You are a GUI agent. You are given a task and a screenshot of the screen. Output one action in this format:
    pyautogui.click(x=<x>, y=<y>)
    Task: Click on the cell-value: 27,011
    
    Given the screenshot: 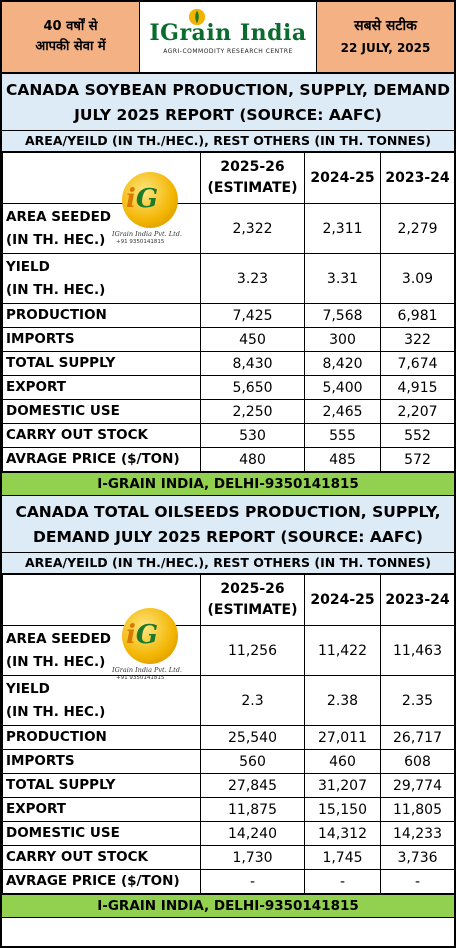 What is the action you would take?
    pyautogui.click(x=342, y=737)
    